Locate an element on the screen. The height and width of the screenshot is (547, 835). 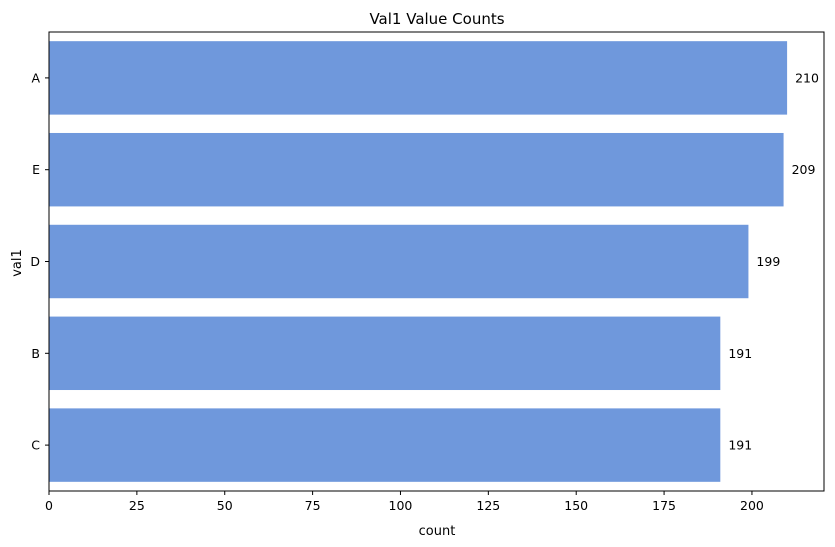
x-tick-label-100: 100 is located at coordinates (401, 505).